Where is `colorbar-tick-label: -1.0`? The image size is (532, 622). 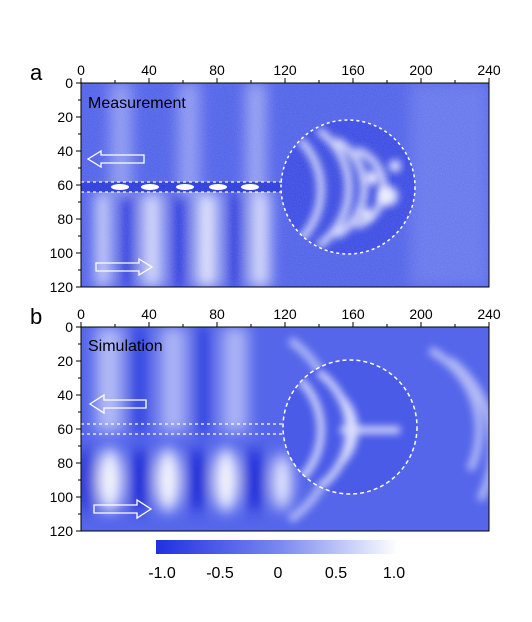
colorbar-tick-label: -1.0 is located at coordinates (162, 573).